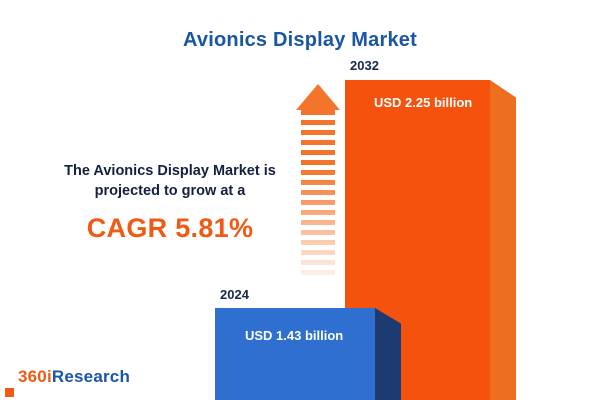  What do you see at coordinates (318, 97) in the screenshot?
I see `arrow-head-icon` at bounding box center [318, 97].